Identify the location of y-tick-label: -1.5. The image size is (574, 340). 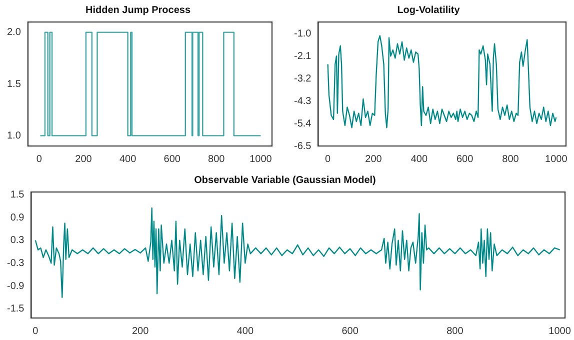
(15, 309).